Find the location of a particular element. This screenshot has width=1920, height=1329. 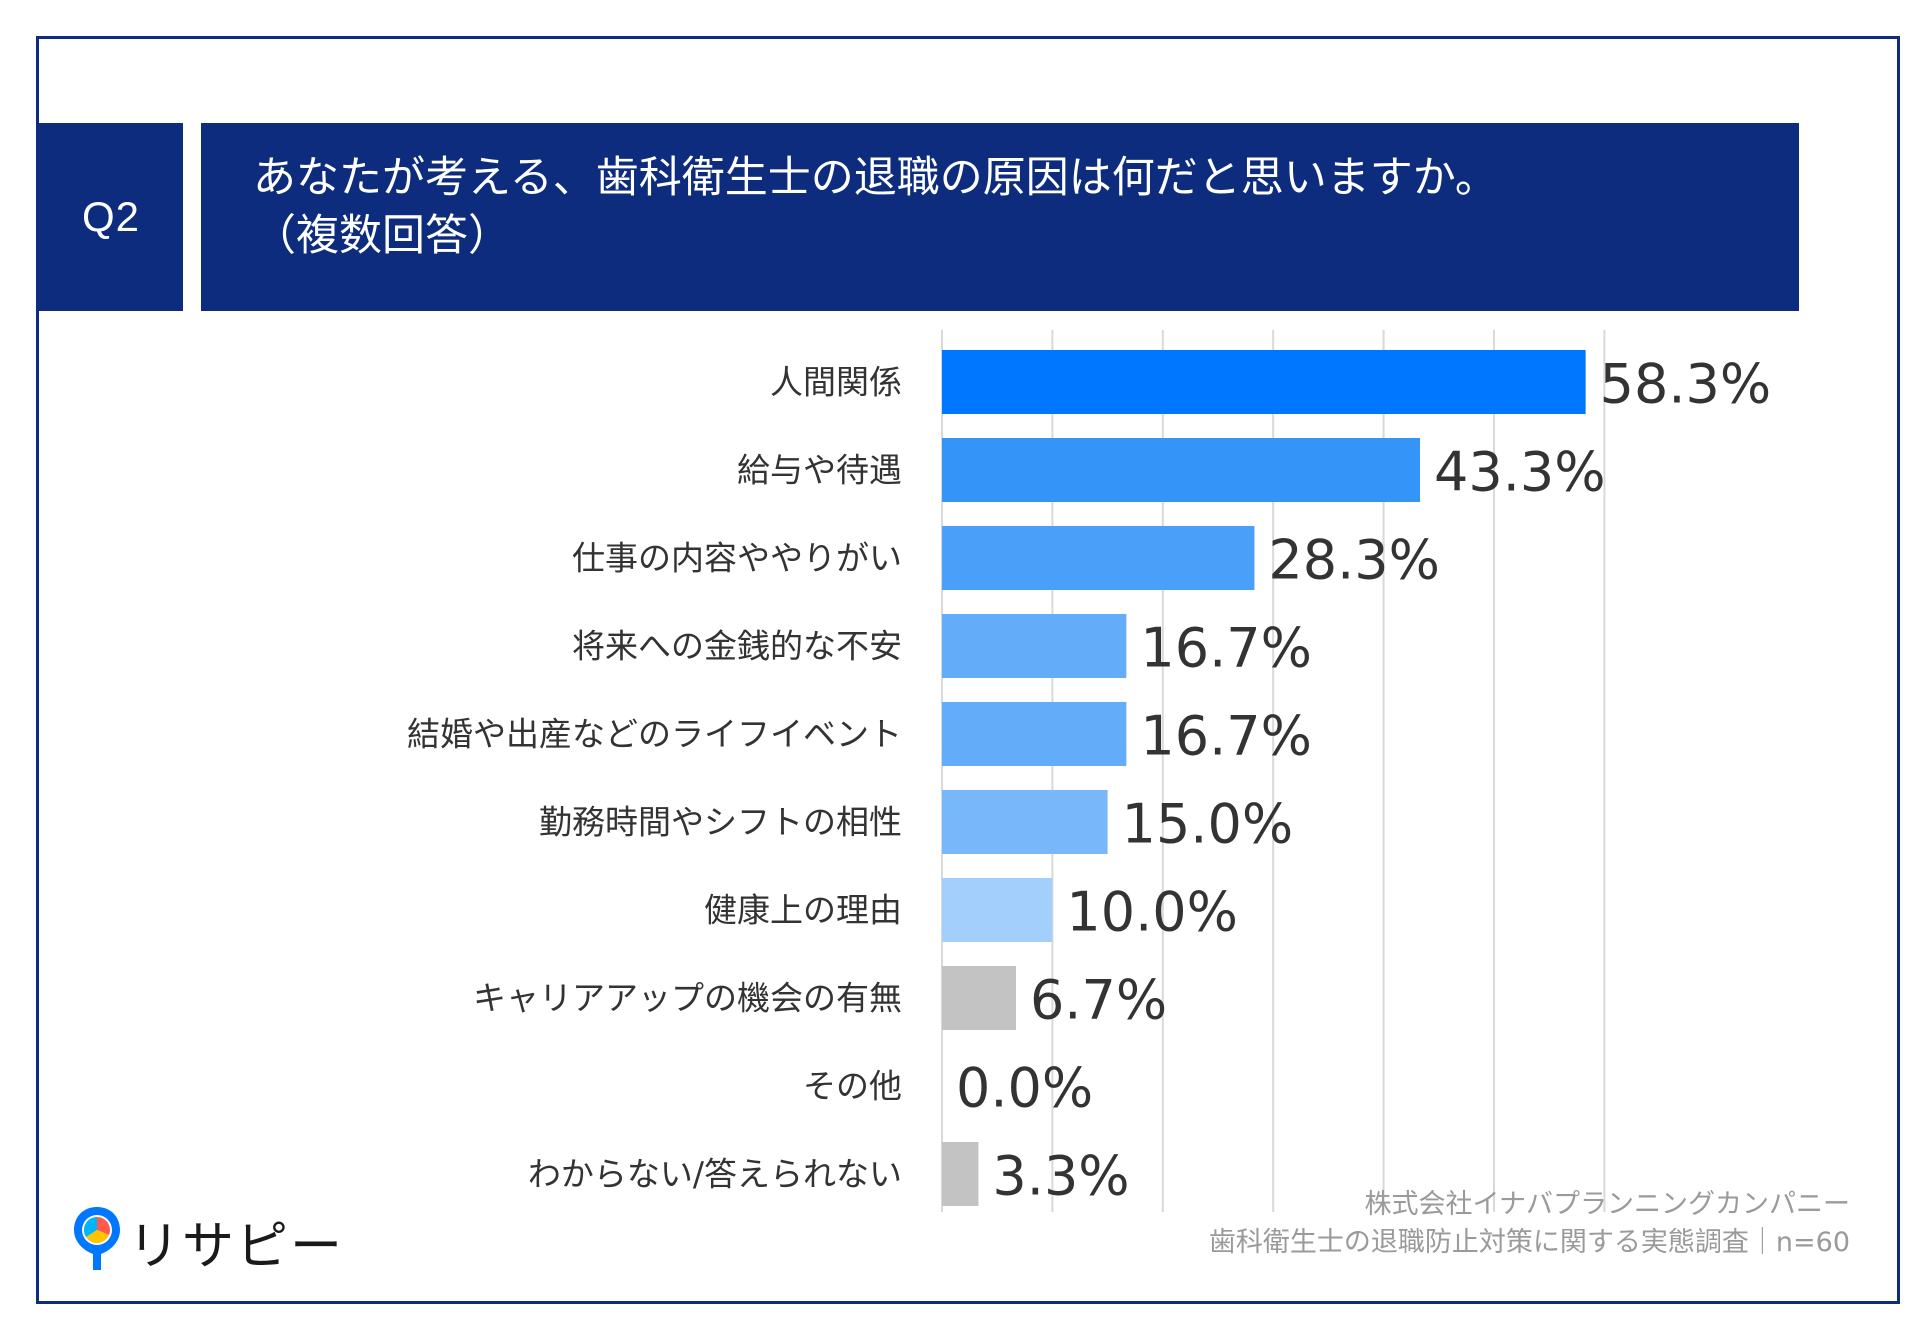

category-label: 結婚や出産などのライフイベント is located at coordinates (654, 734).